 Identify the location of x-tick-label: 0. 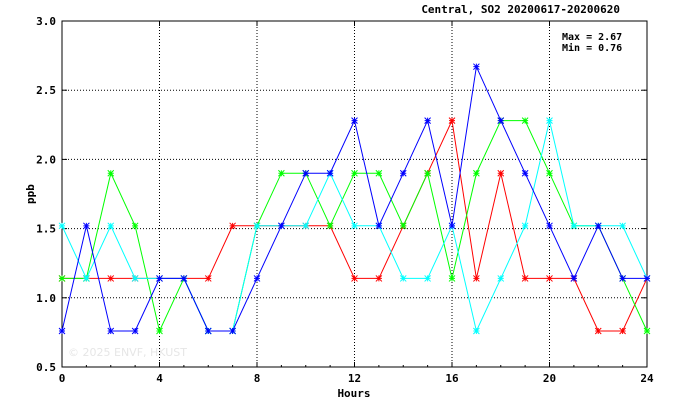
(62, 378).